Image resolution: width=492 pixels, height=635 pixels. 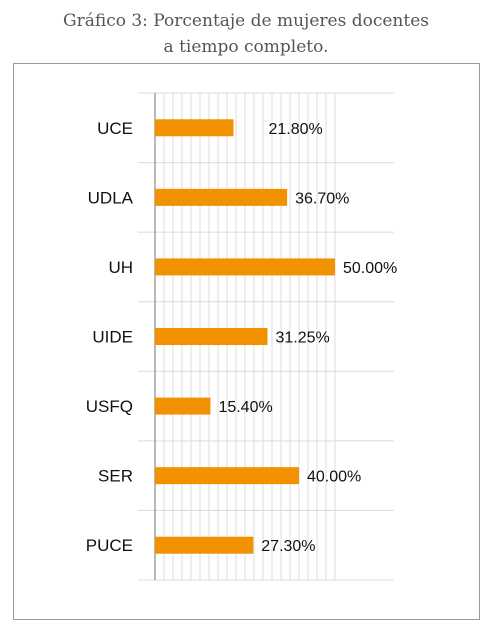 I want to click on category-label: UCE, so click(x=115, y=128).